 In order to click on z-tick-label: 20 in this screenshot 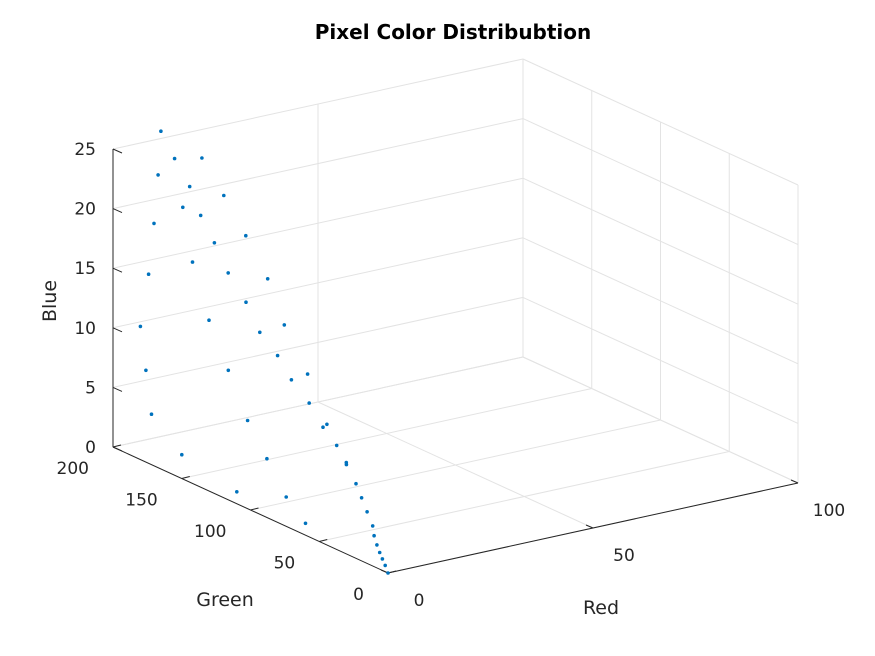, I will do `click(85, 210)`.